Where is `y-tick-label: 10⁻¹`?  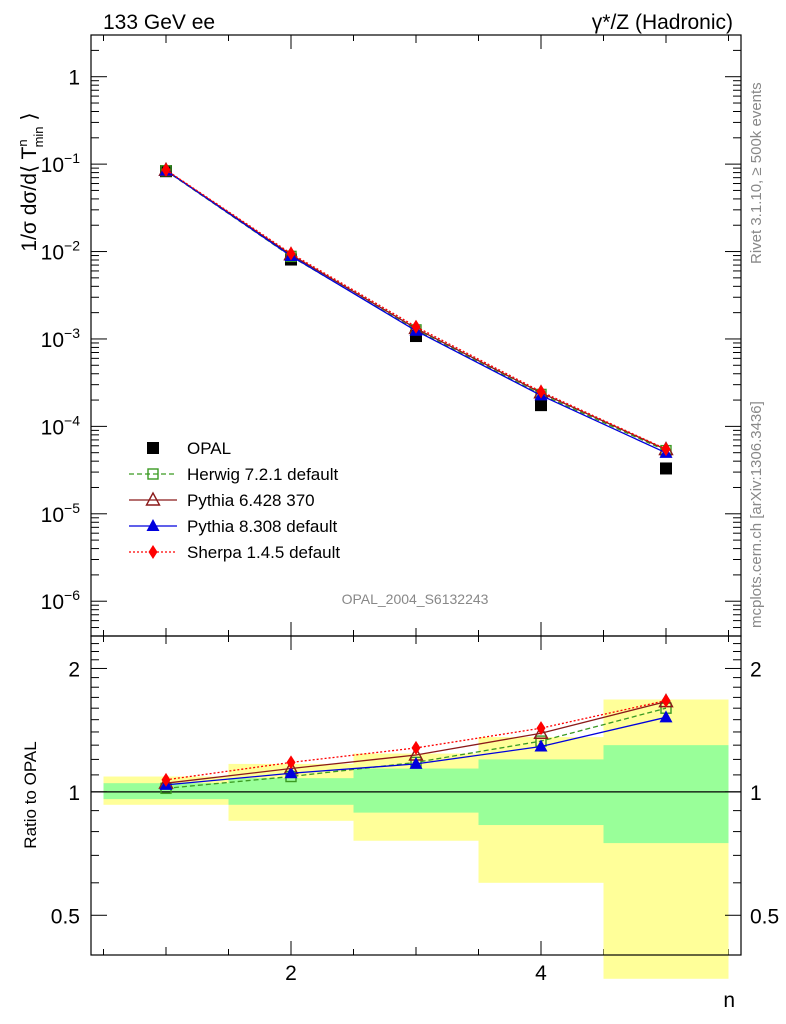 y-tick-label: 10⁻¹ is located at coordinates (61, 163).